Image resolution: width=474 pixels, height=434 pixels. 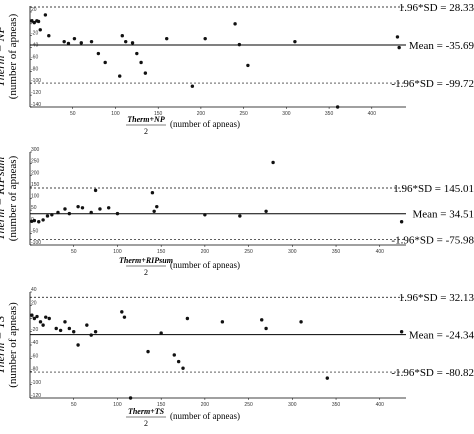 I want to click on y-label-main: Therm − TS, so click(x=3, y=345).